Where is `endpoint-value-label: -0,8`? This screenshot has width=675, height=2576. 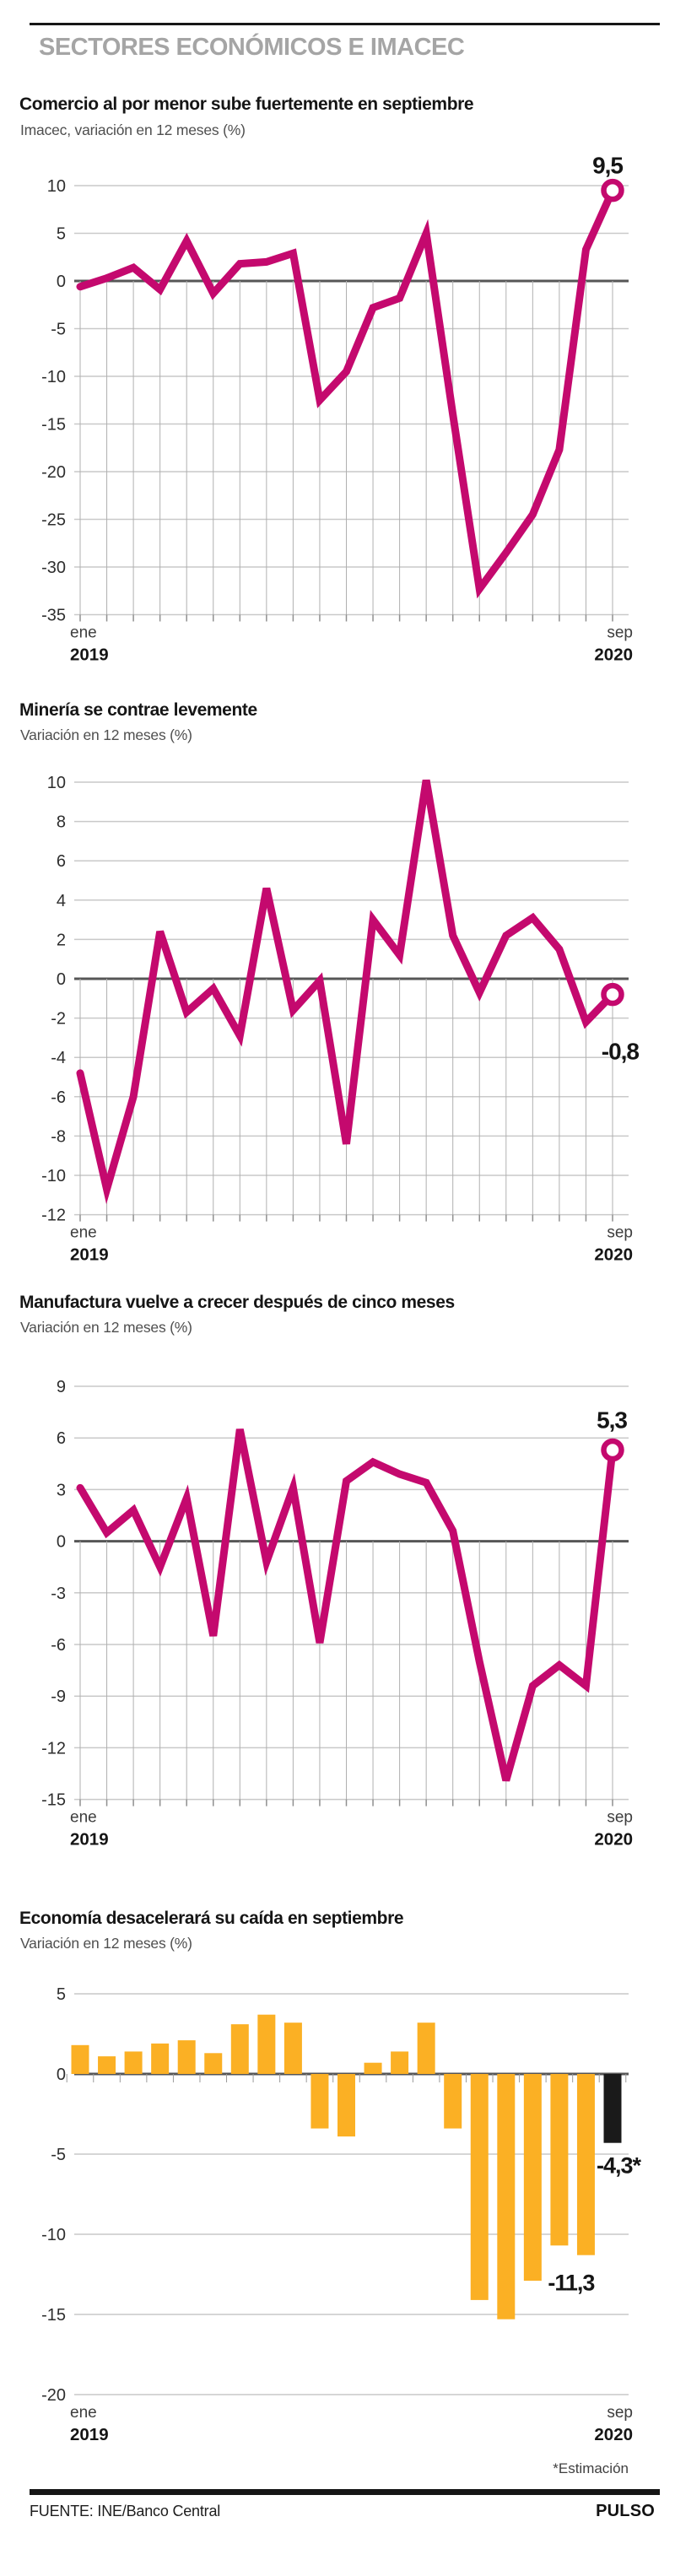
endpoint-value-label: -0,8 is located at coordinates (621, 1052).